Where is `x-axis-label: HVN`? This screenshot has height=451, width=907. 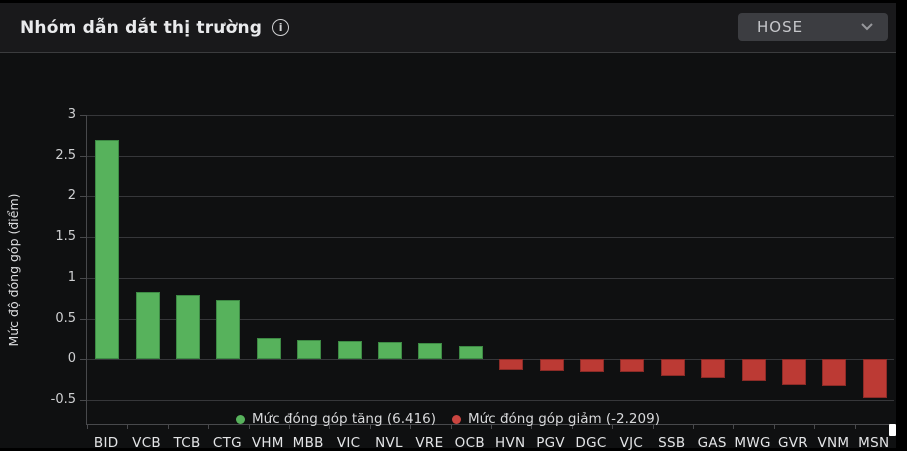
x-axis-label: HVN is located at coordinates (510, 443).